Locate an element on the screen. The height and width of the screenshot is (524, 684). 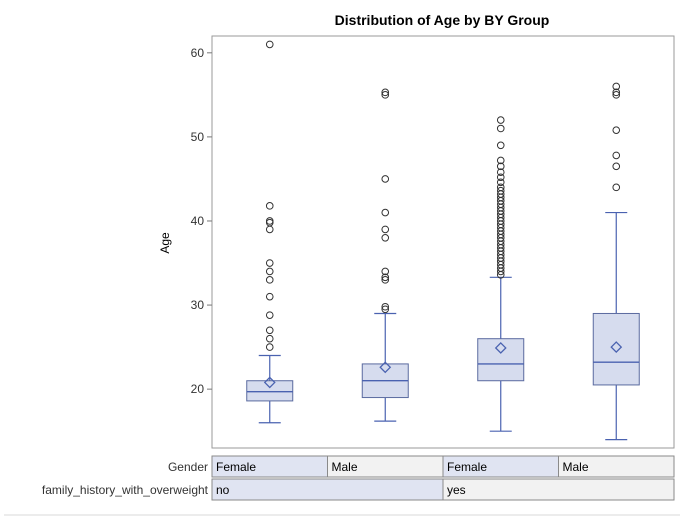
by-row-label: family_history_with_overweight is located at coordinates (125, 490).